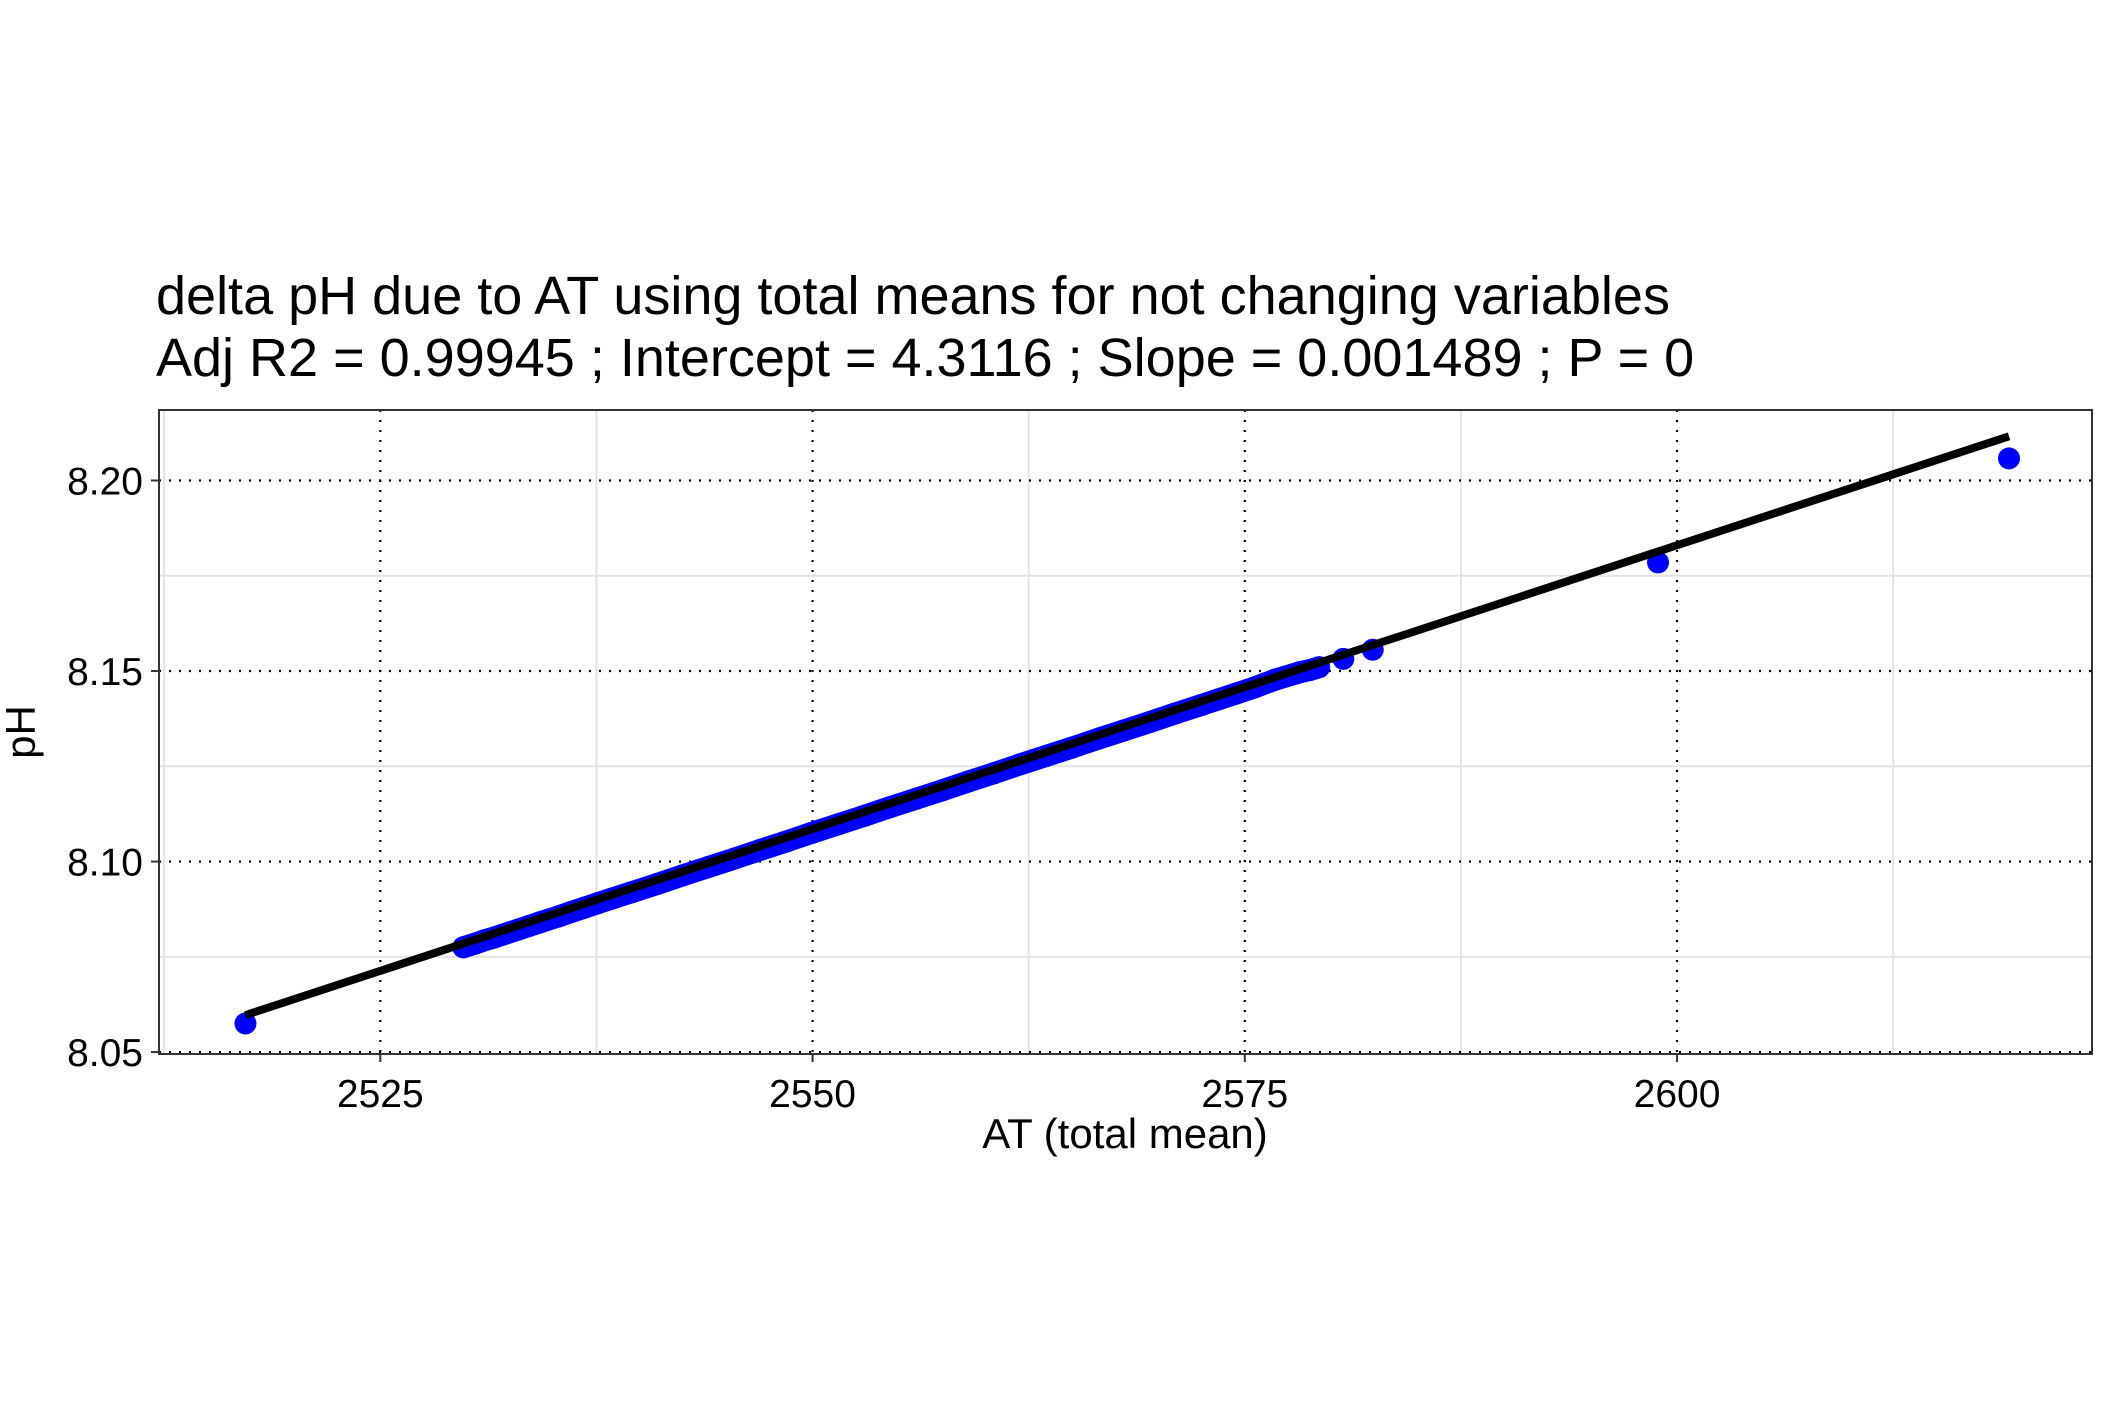 The width and height of the screenshot is (2125, 1417). What do you see at coordinates (1677, 1094) in the screenshot?
I see `x-tick-label: 2600` at bounding box center [1677, 1094].